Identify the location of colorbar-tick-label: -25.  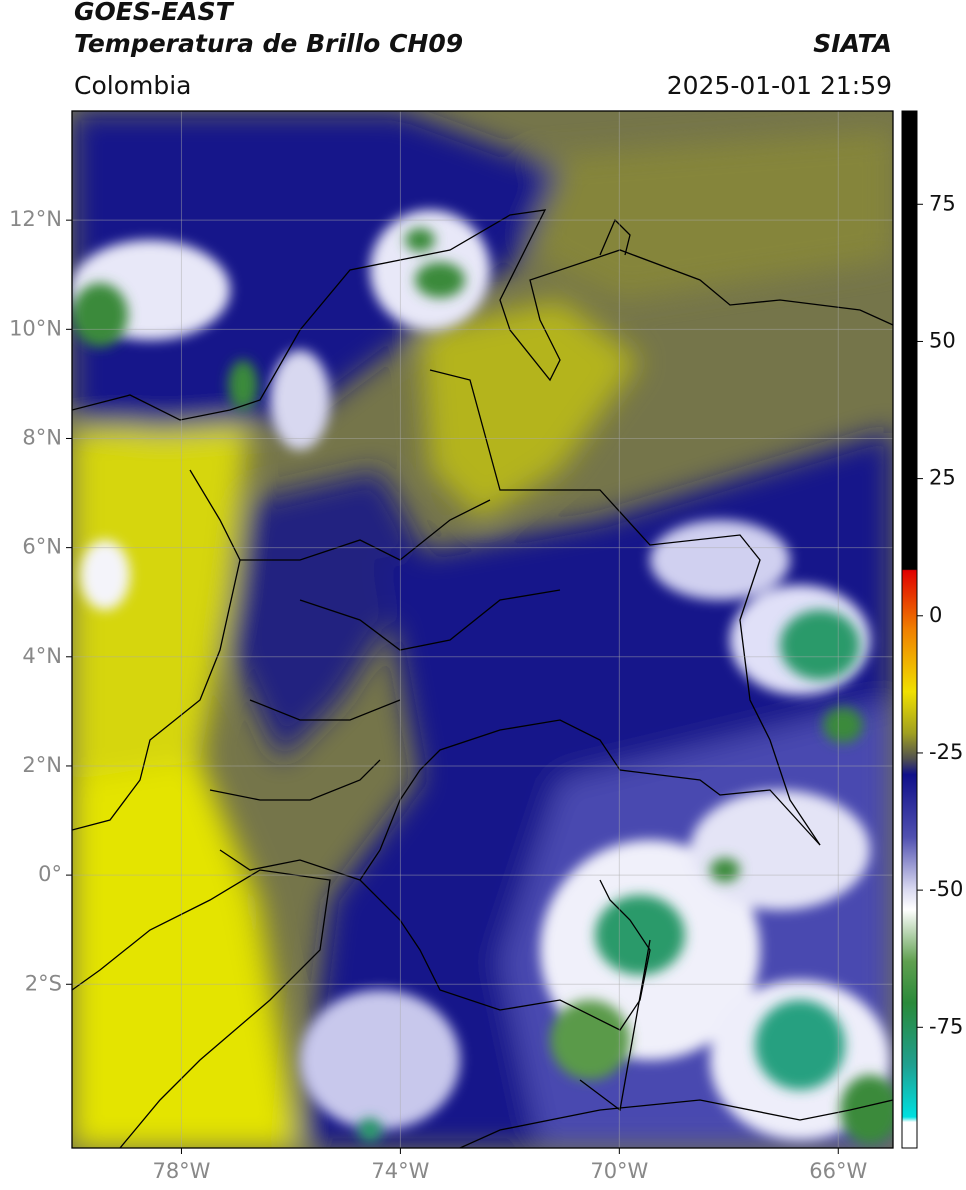
(946, 752).